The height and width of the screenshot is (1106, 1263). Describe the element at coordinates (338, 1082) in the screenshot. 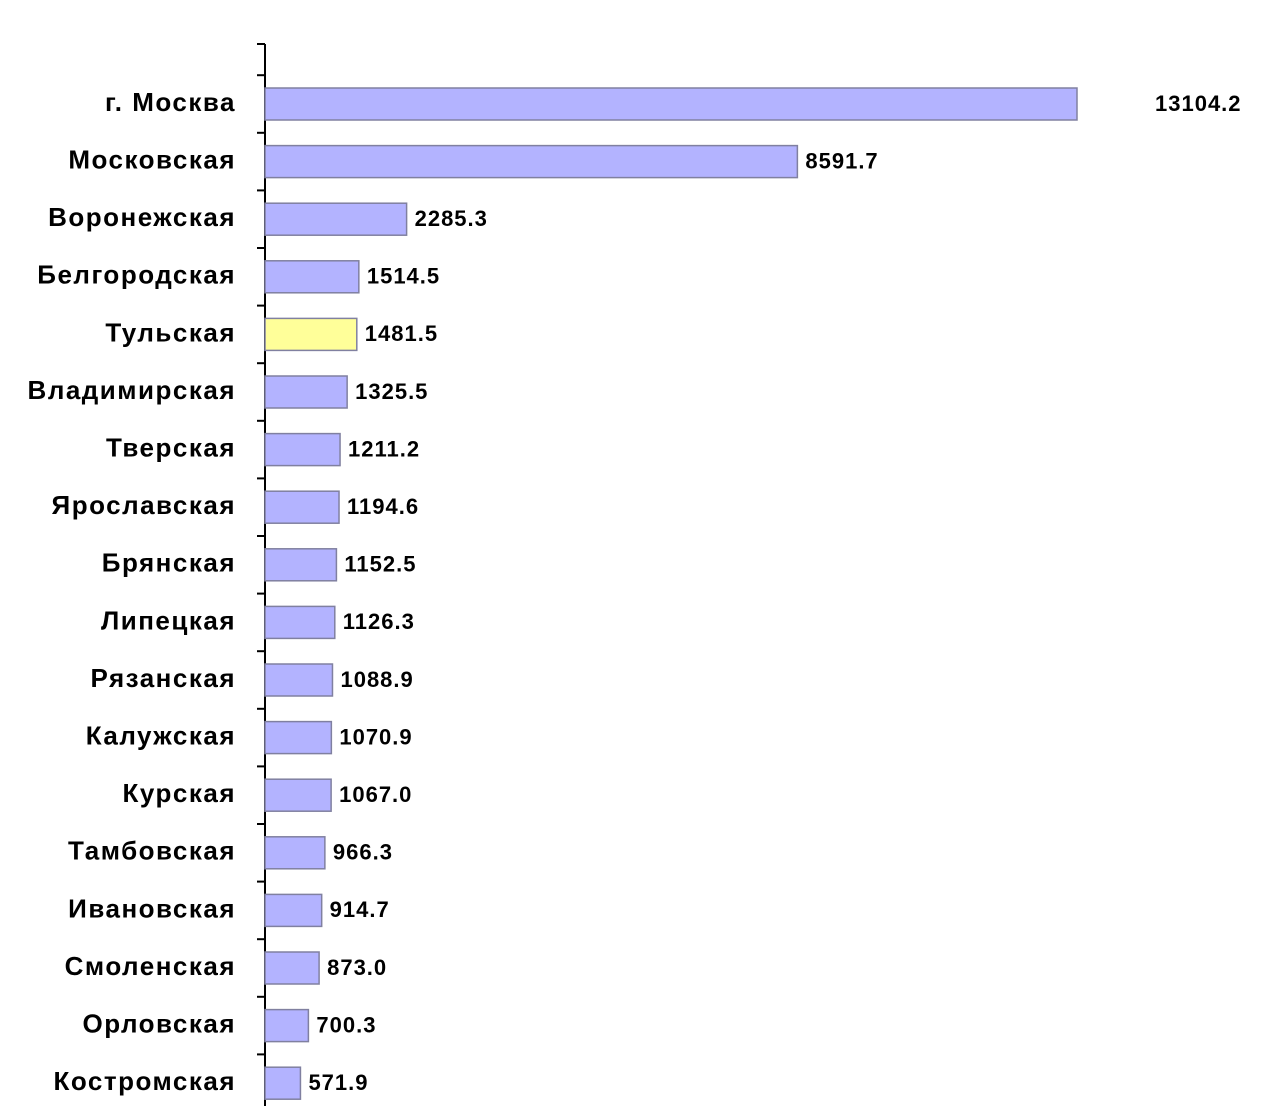

I see `value-label: 571.9` at that location.